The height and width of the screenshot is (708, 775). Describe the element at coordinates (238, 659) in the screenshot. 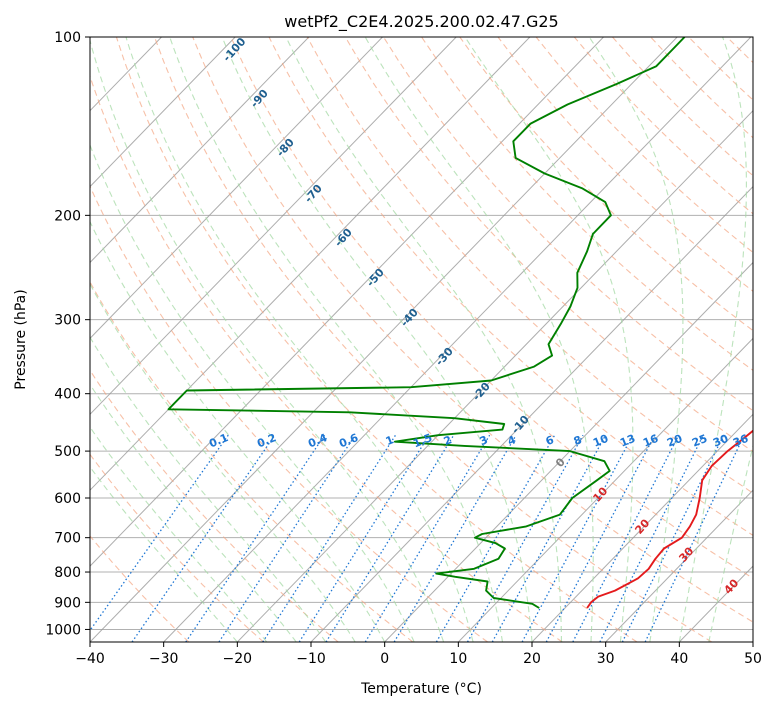

I see `x-tick-label: −20` at that location.